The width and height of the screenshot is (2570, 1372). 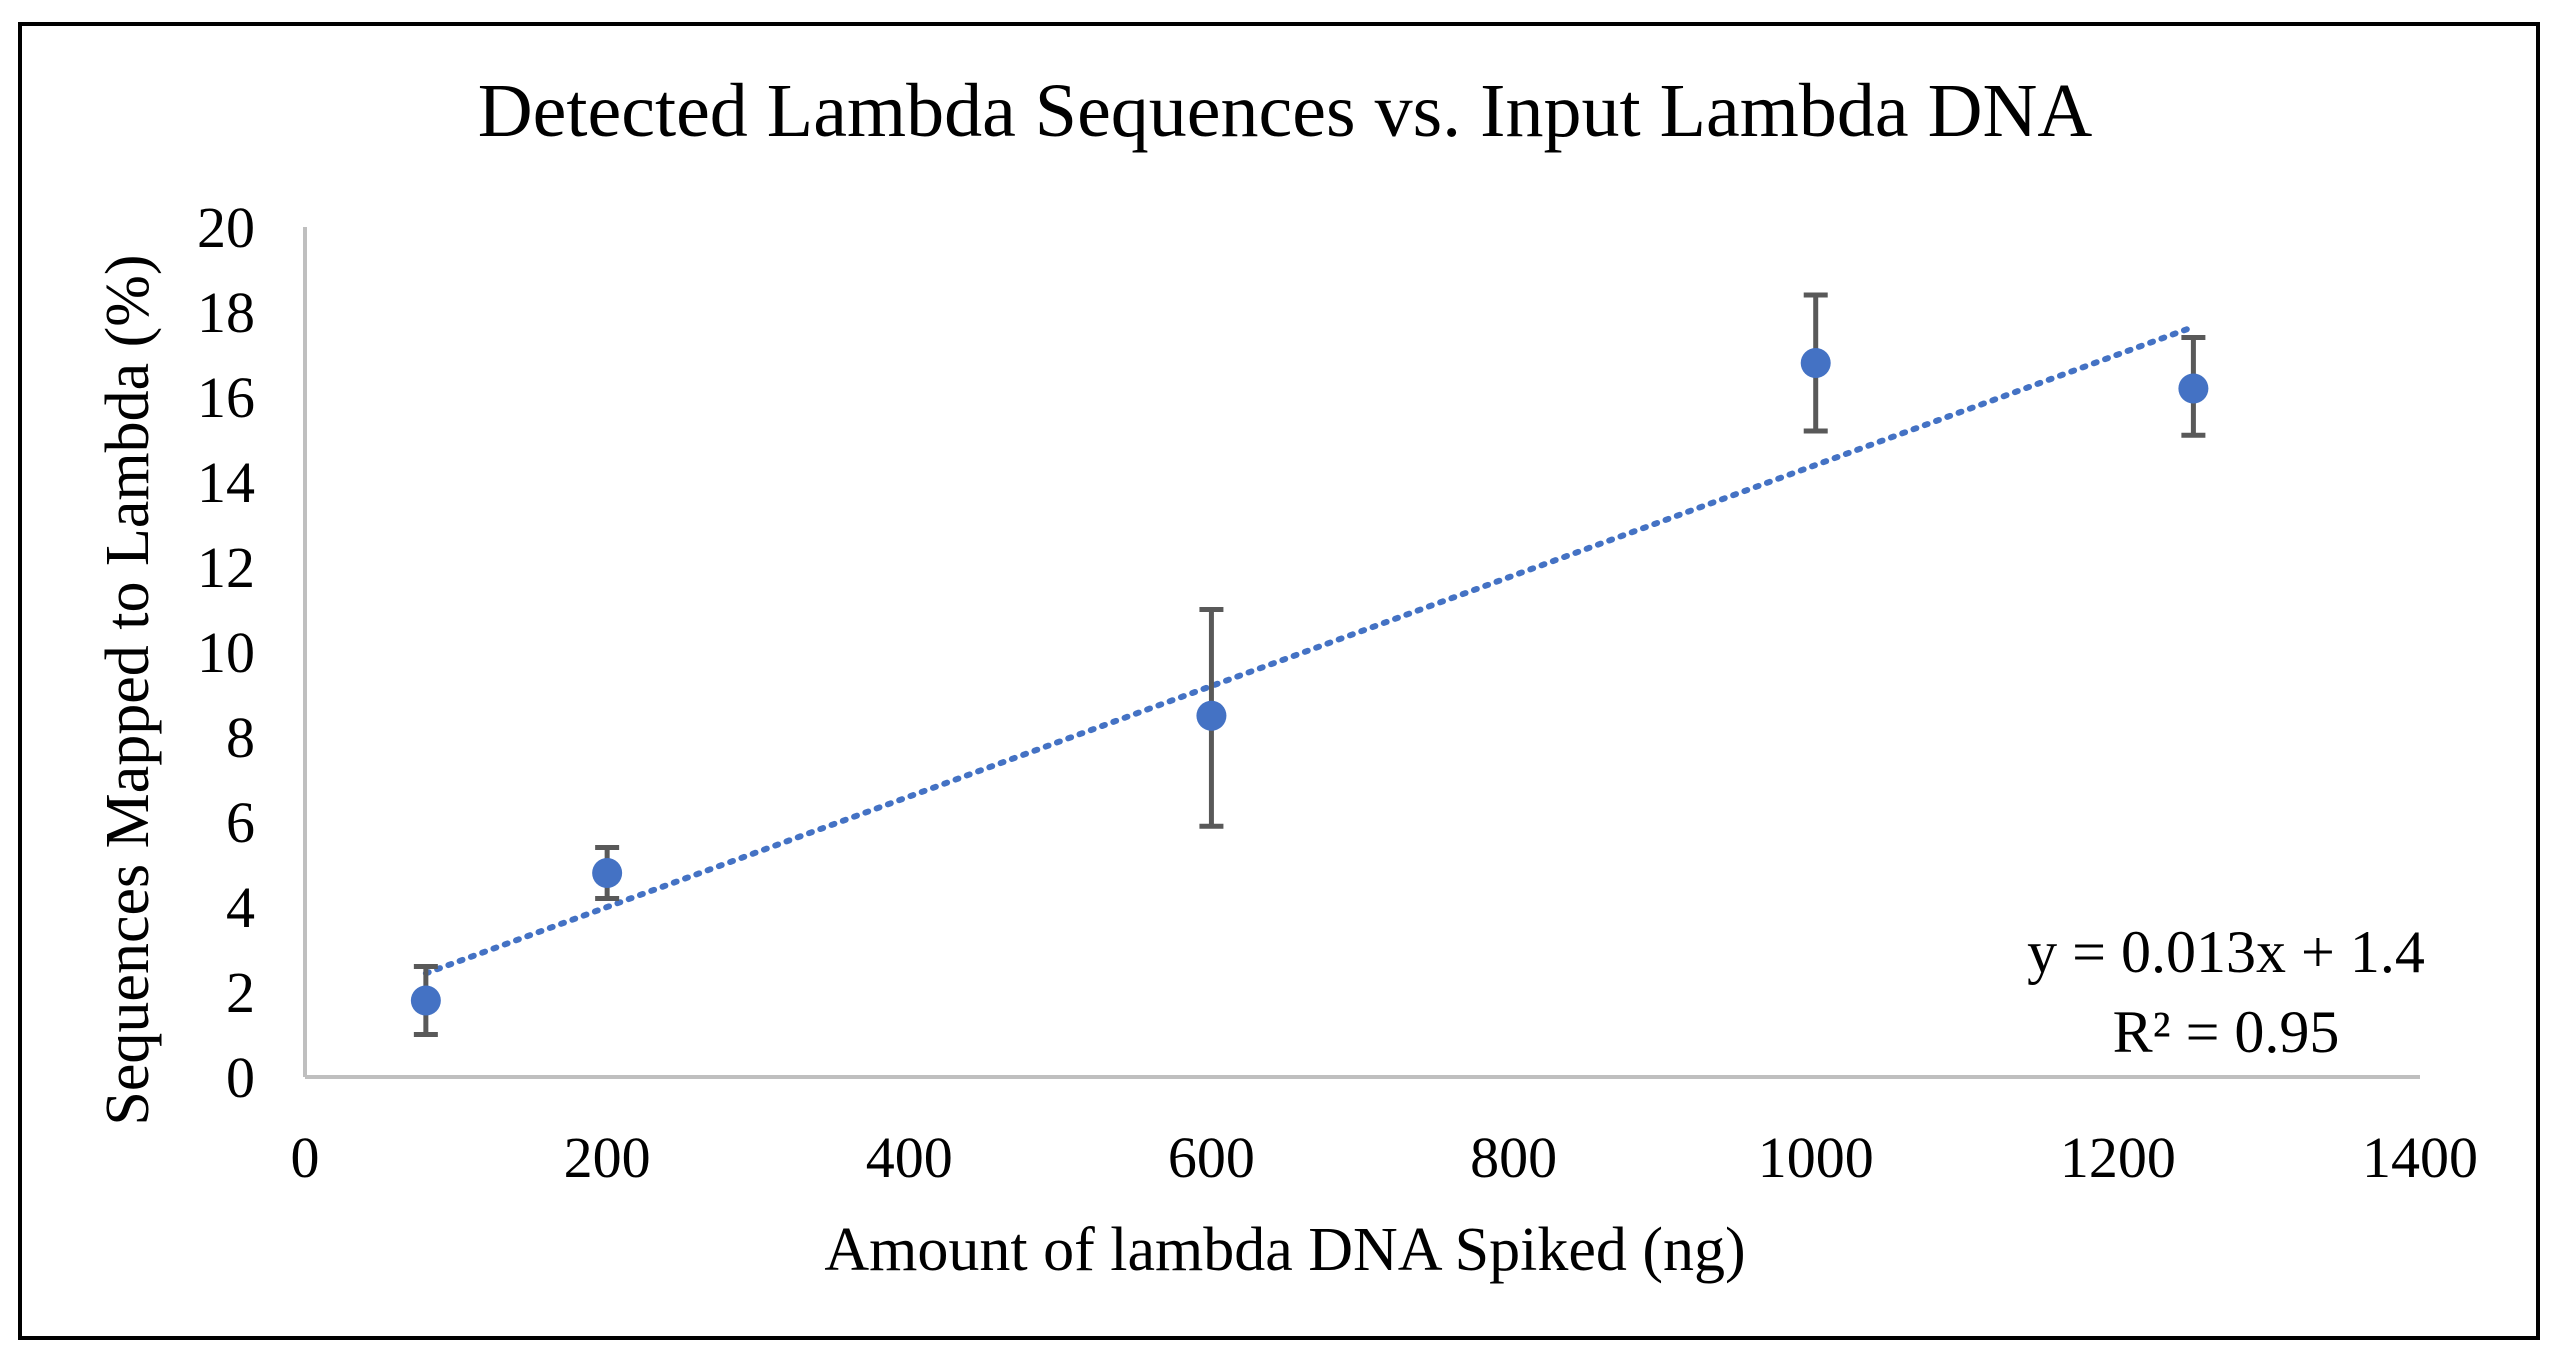 What do you see at coordinates (2420, 1157) in the screenshot?
I see `x-tick-label: 1400` at bounding box center [2420, 1157].